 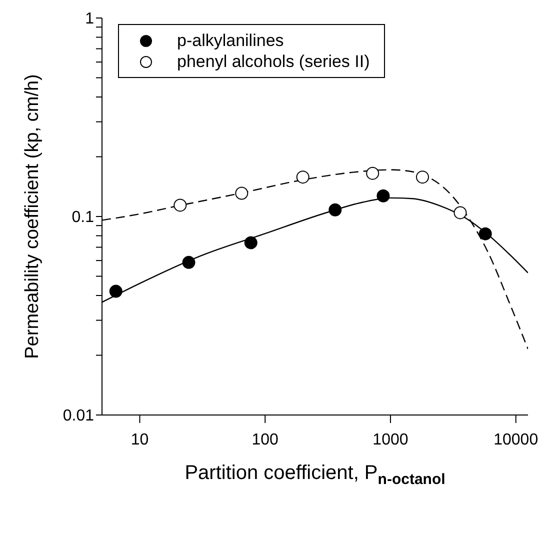 I want to click on x-tick-label: 1000, so click(x=390, y=439).